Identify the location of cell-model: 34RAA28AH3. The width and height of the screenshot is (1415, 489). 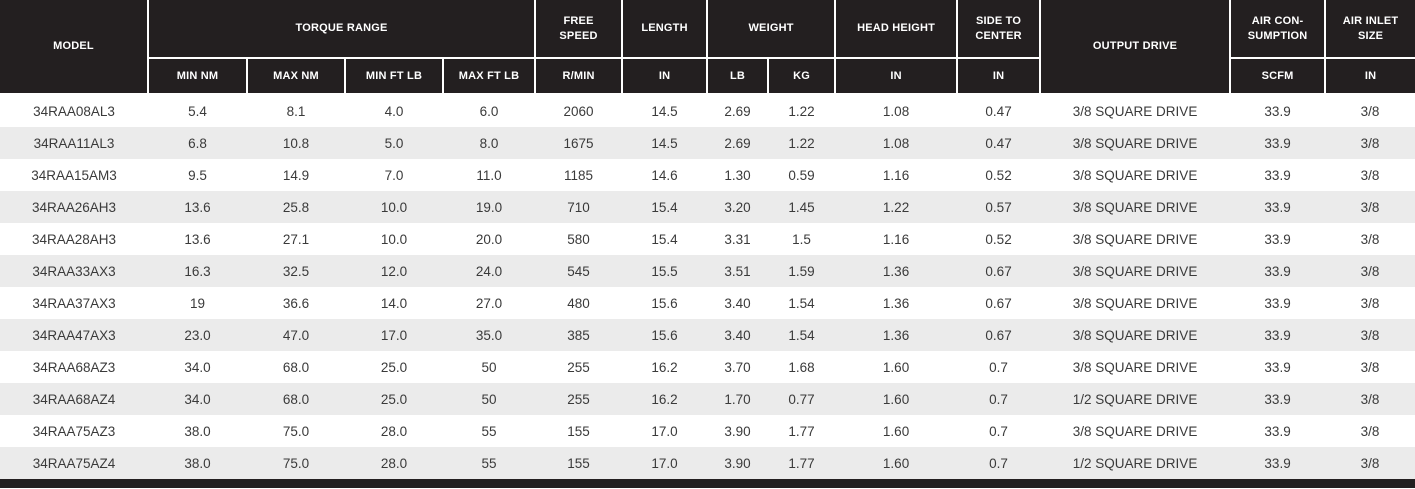
(74, 239).